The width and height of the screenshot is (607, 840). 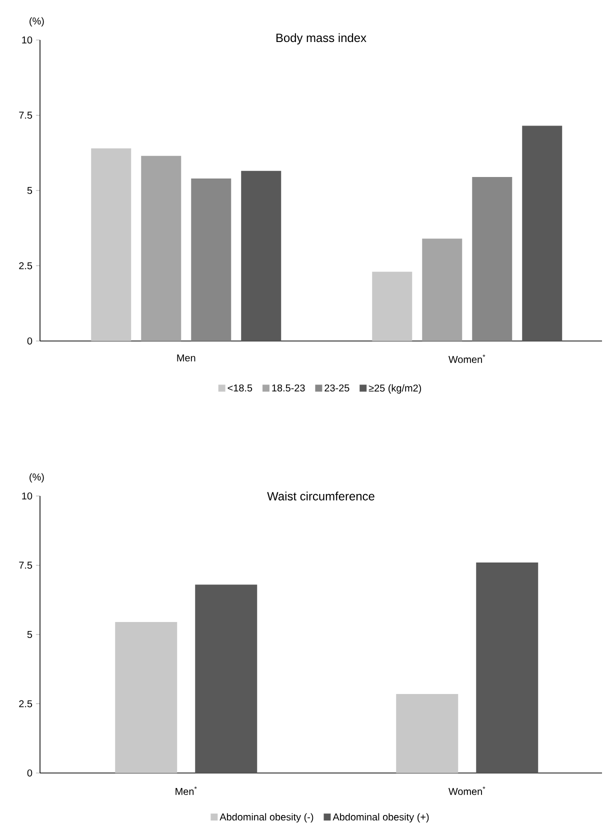 I want to click on x-tick-label: Men, so click(x=186, y=358).